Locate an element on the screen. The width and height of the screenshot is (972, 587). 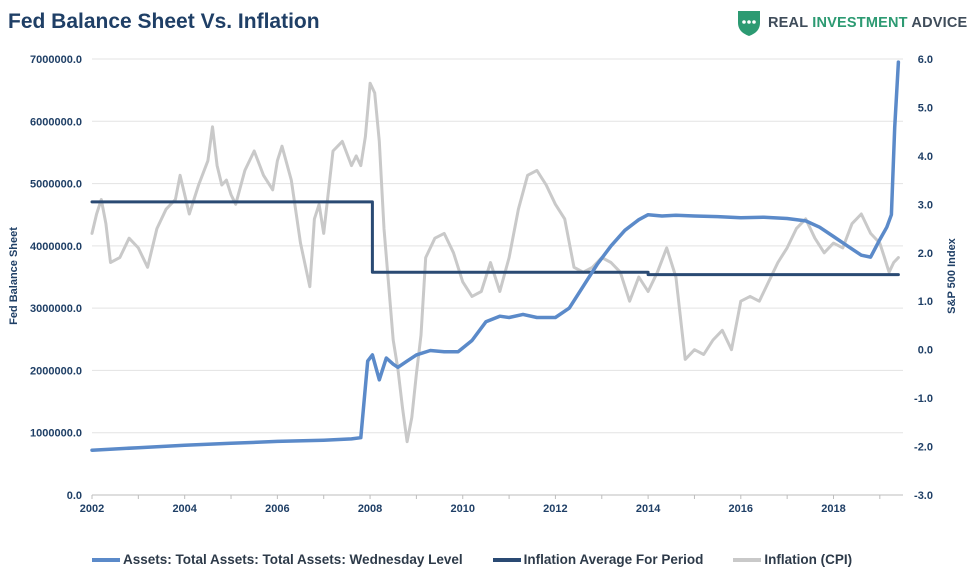
y2-tick-label: -3.0 is located at coordinates (923, 496).